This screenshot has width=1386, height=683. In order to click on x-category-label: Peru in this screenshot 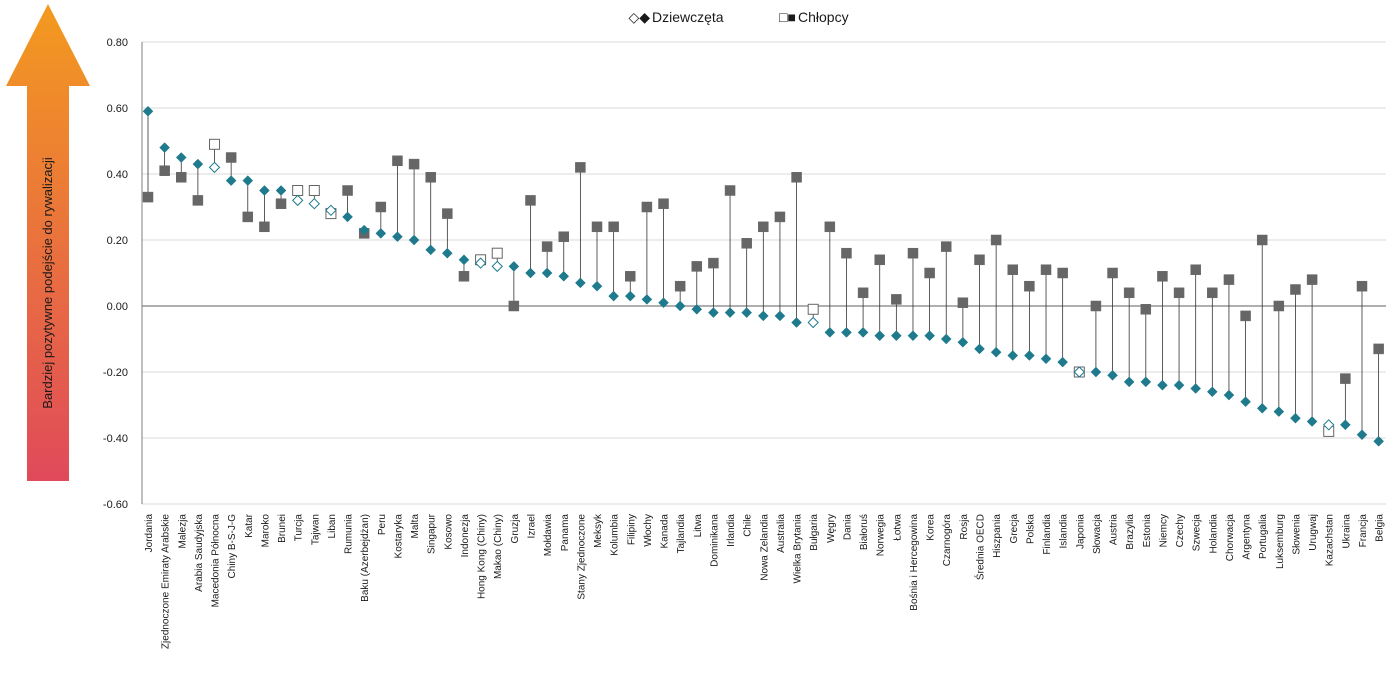, I will do `click(382, 524)`.